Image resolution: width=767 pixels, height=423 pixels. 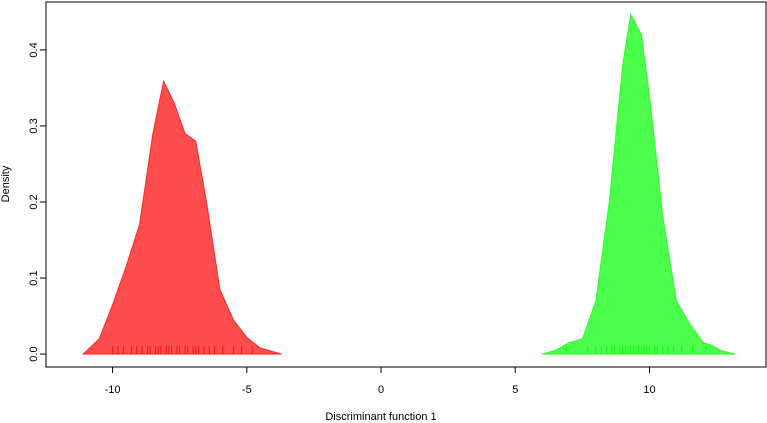 I want to click on y-tick-label: 0.3, so click(x=34, y=125).